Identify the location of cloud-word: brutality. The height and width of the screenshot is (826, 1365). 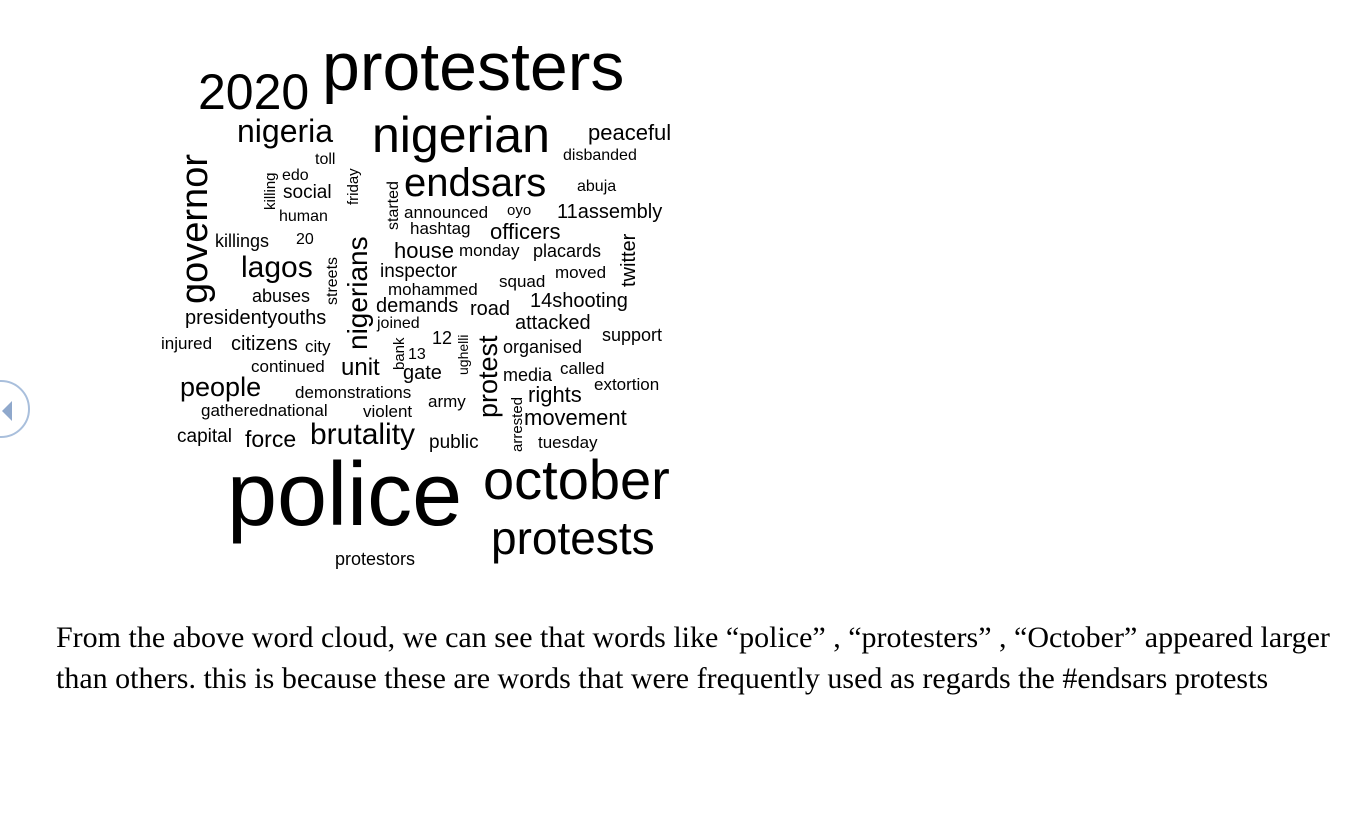
(363, 434).